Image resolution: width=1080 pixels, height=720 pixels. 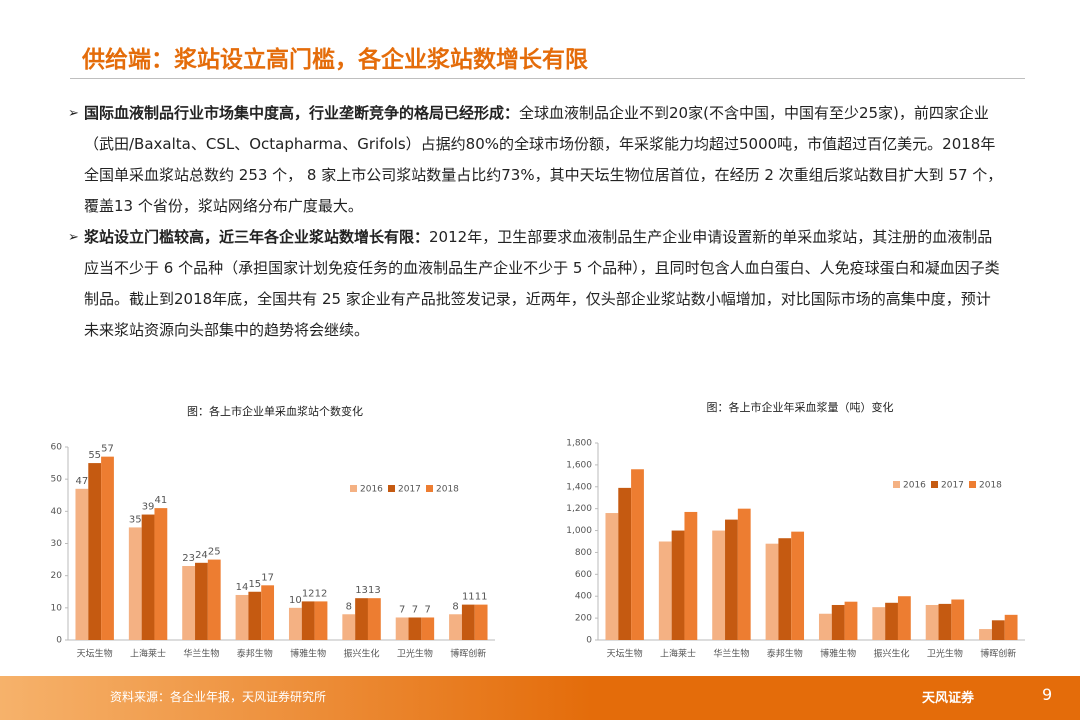 What do you see at coordinates (540, 698) in the screenshot?
I see `footer-bar` at bounding box center [540, 698].